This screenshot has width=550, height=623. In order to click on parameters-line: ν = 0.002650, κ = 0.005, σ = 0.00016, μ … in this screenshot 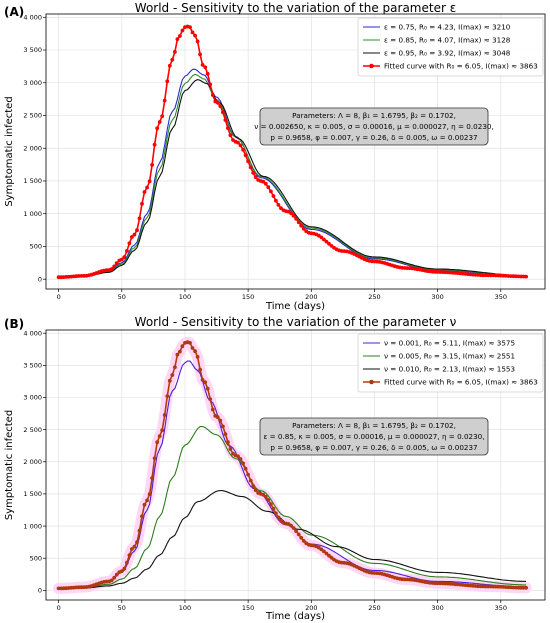, I will do `click(374, 126)`.